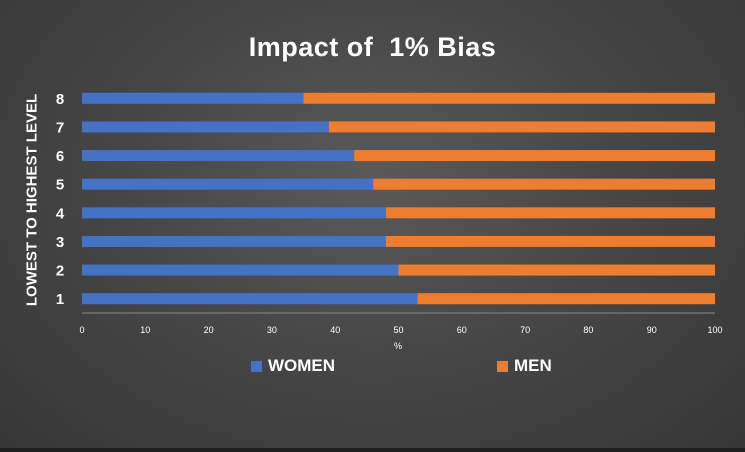 Image resolution: width=745 pixels, height=452 pixels. I want to click on y-tick-label: 8, so click(60, 99).